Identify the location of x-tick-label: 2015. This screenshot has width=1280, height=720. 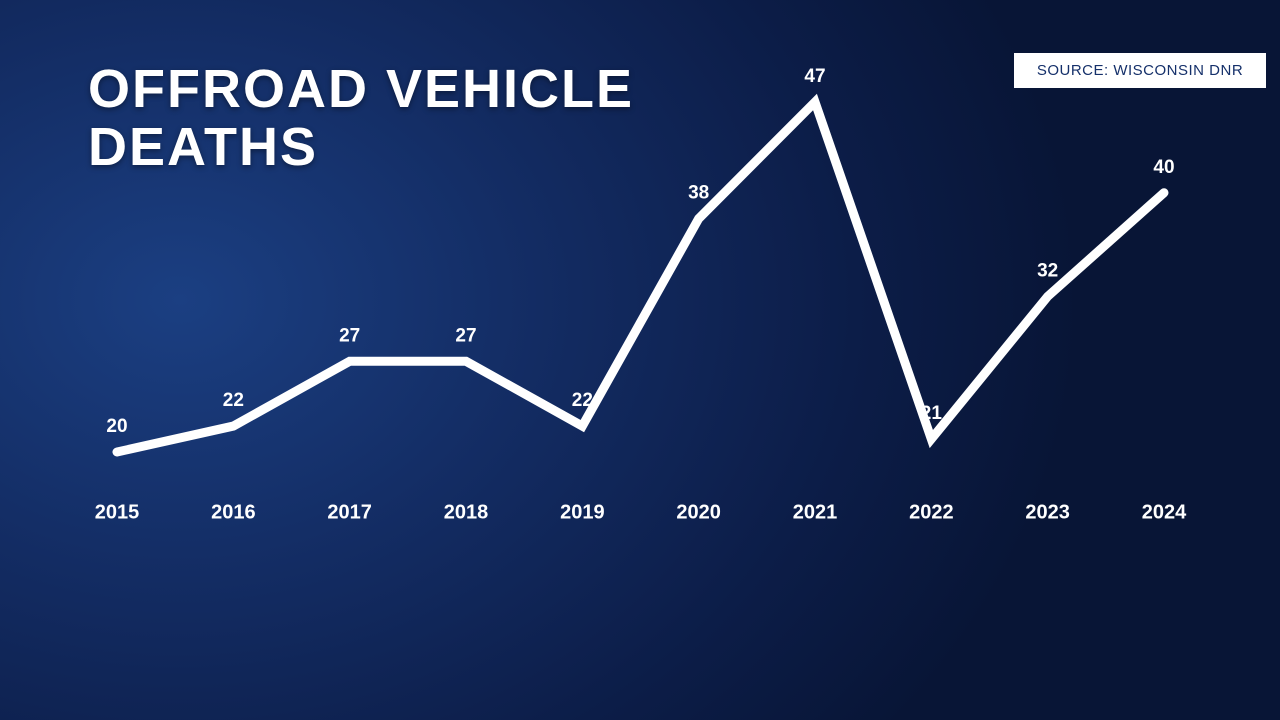
(117, 512).